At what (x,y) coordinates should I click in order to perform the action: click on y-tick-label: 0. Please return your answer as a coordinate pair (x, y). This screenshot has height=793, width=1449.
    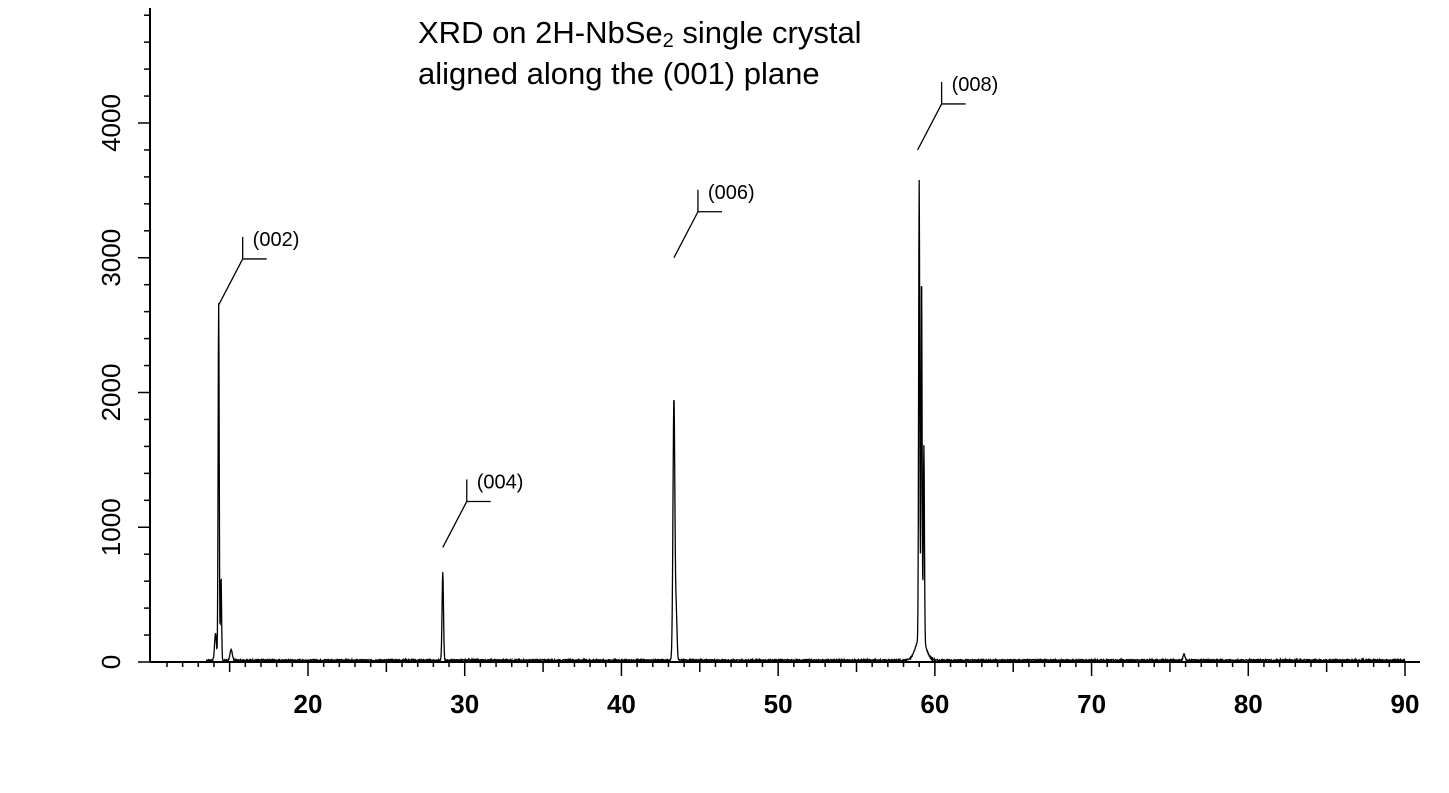
    Looking at the image, I should click on (111, 662).